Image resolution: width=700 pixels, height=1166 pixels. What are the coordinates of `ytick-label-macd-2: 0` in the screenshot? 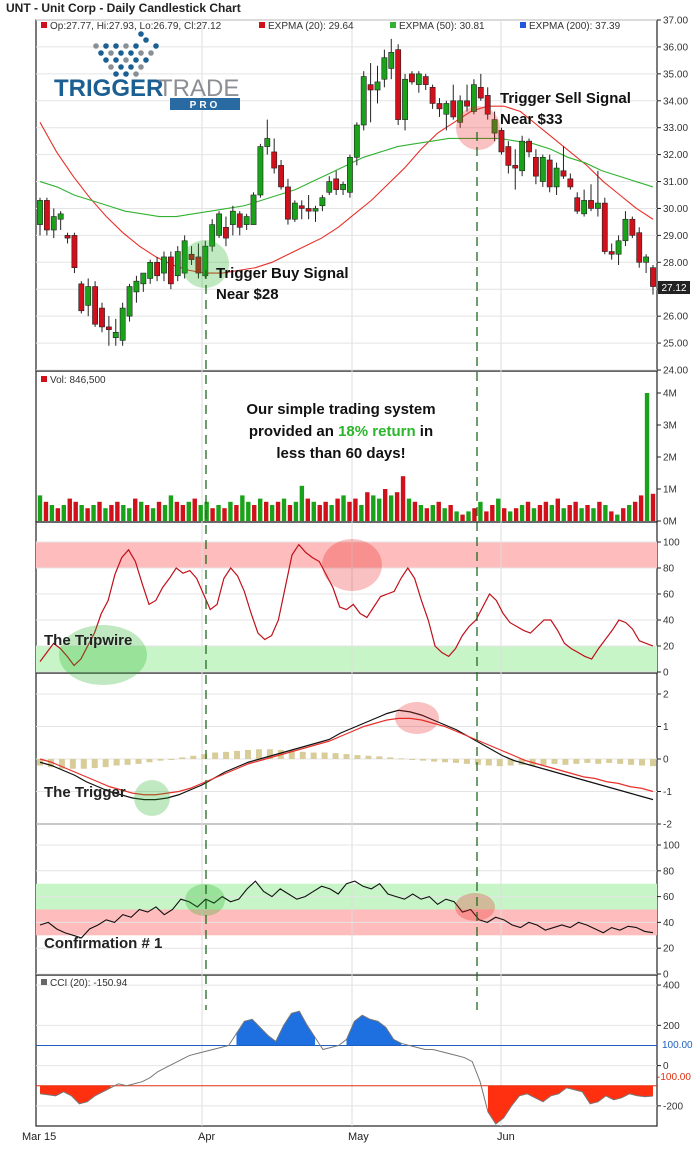 It's located at (666, 760).